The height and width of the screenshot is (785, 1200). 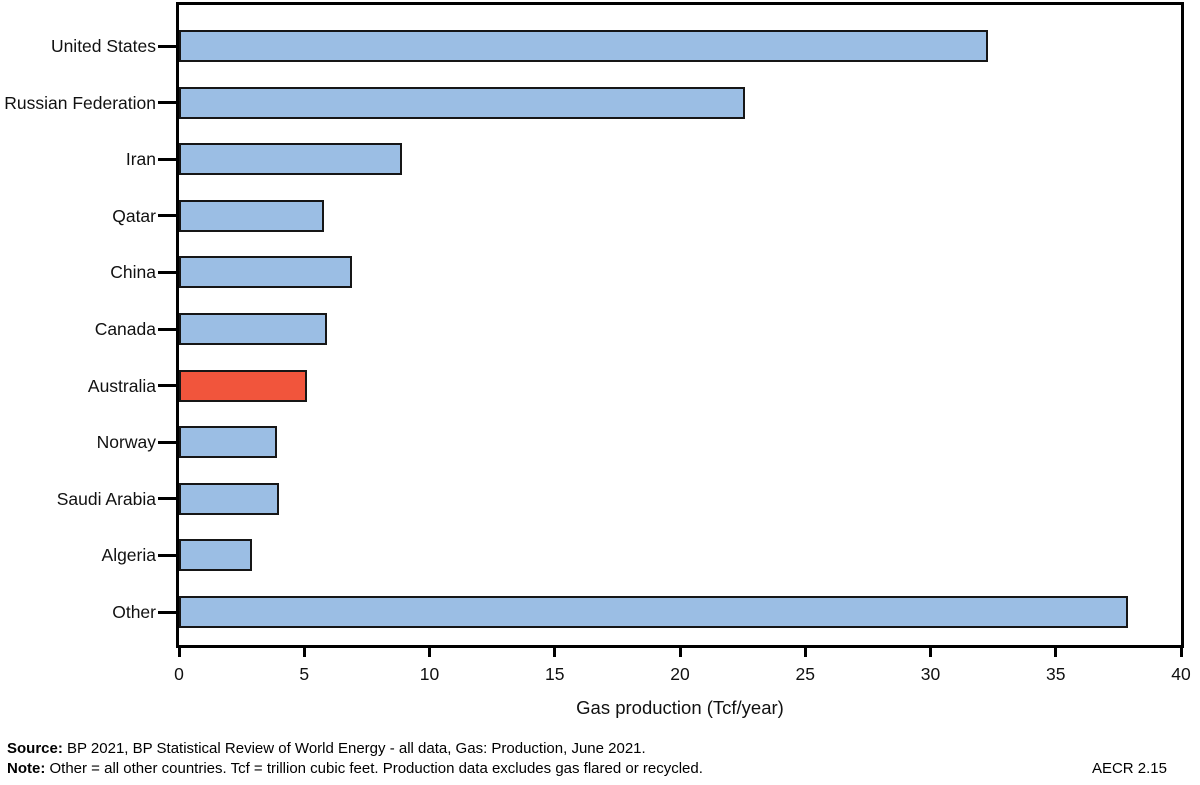 I want to click on category-tick-canada, so click(x=167, y=329).